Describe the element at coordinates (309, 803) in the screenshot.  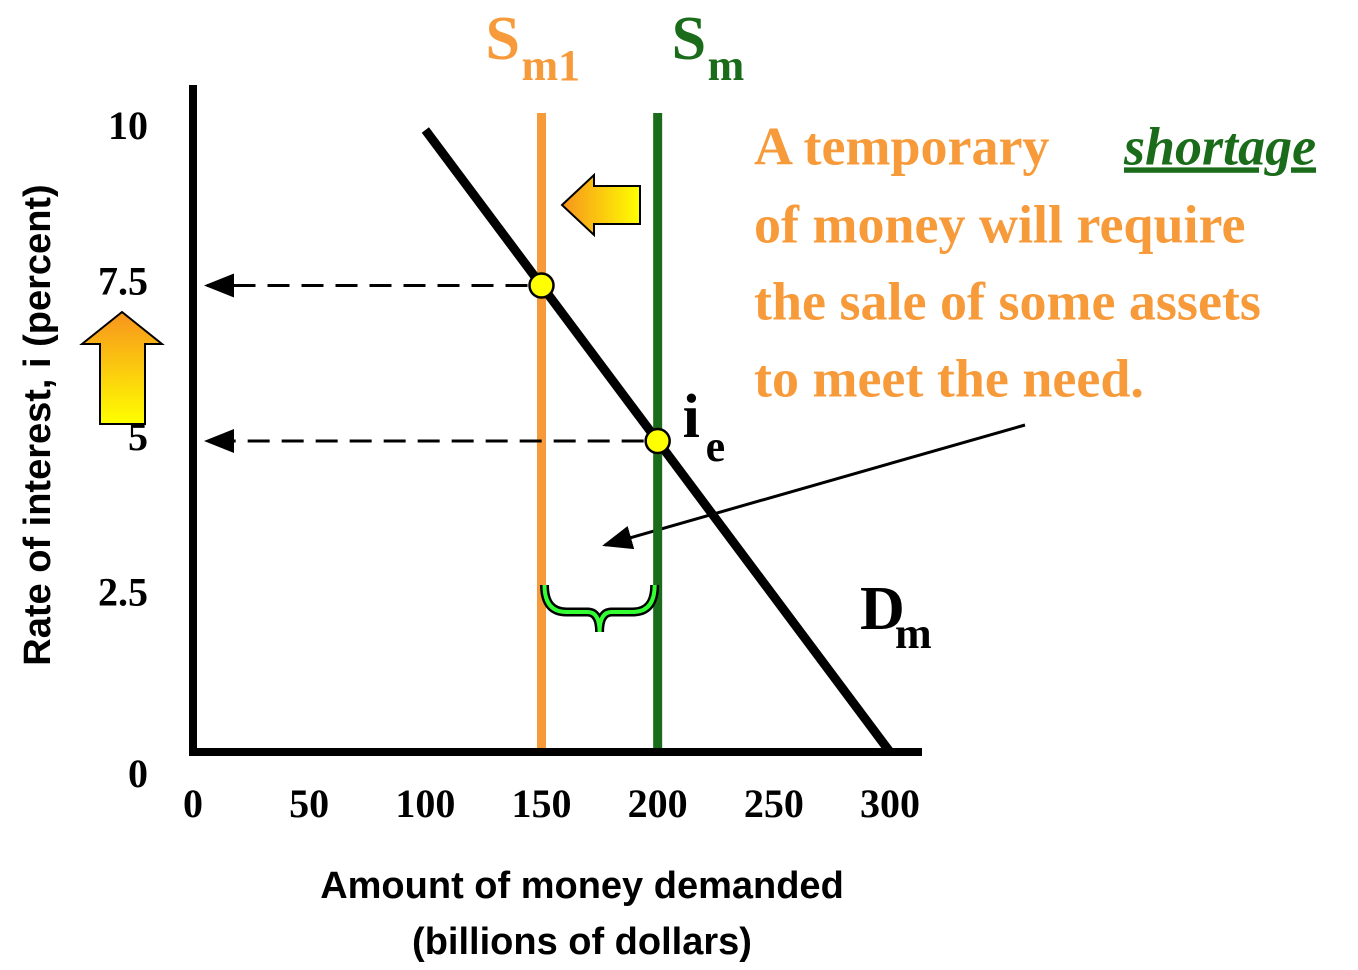
I see `x-tick-label: 50` at that location.